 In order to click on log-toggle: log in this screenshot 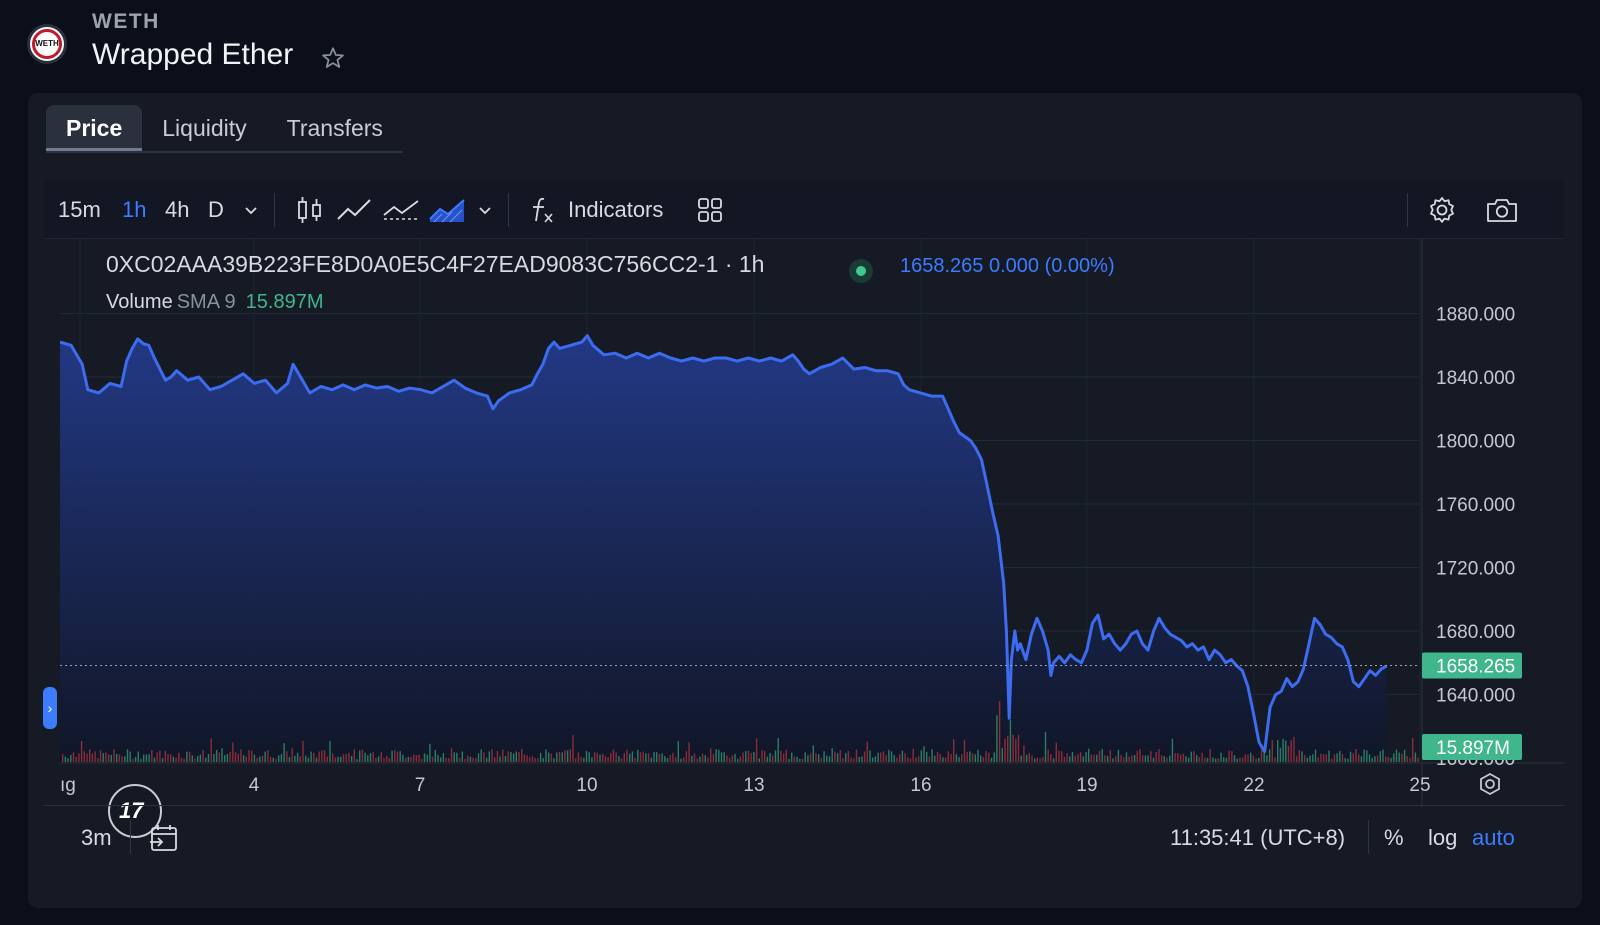, I will do `click(1443, 837)`.